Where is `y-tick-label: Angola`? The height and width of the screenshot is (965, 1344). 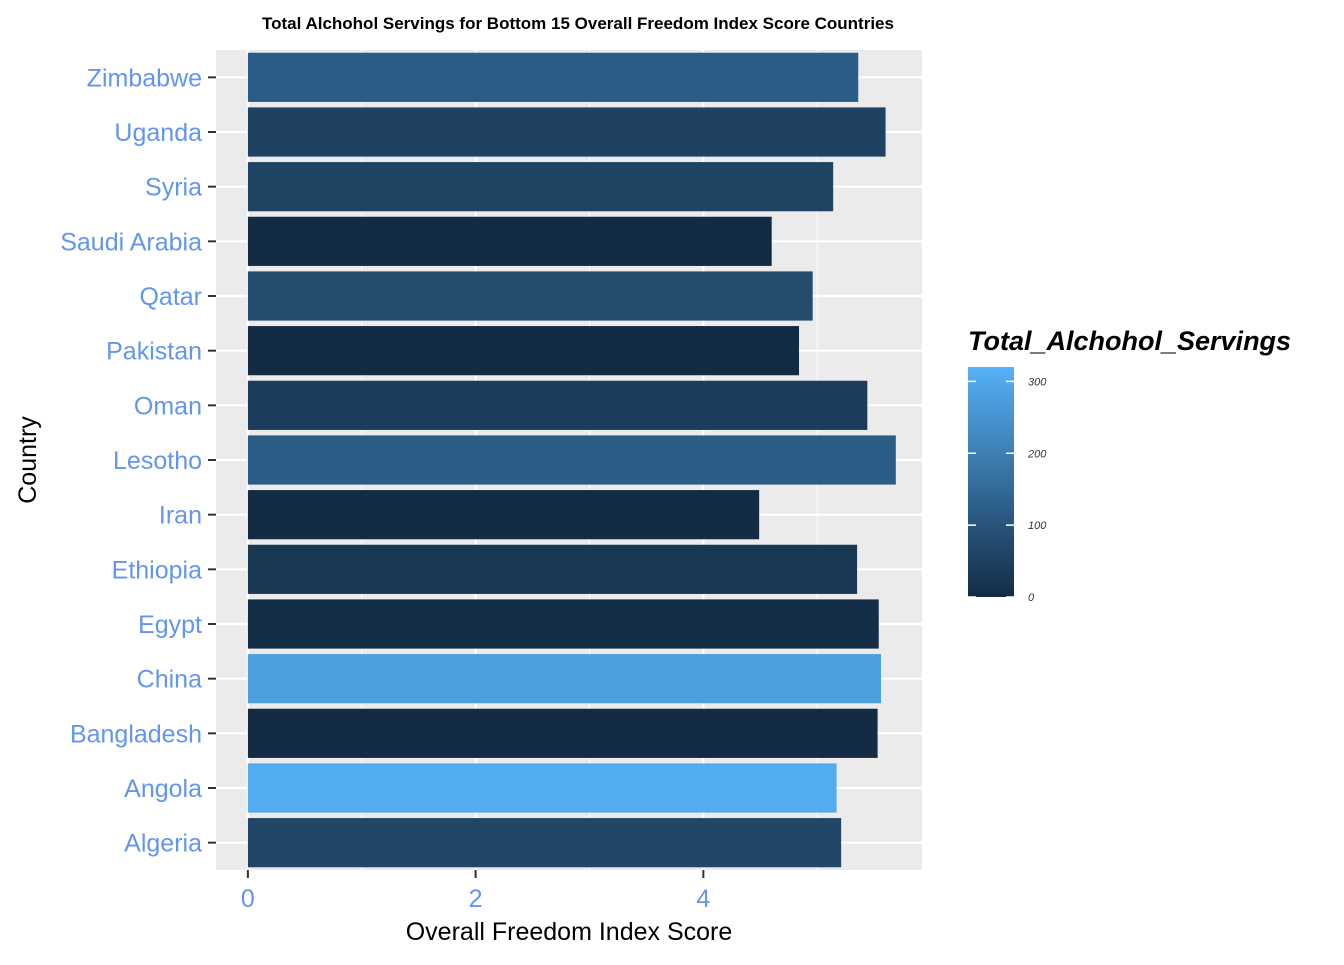 y-tick-label: Angola is located at coordinates (163, 789).